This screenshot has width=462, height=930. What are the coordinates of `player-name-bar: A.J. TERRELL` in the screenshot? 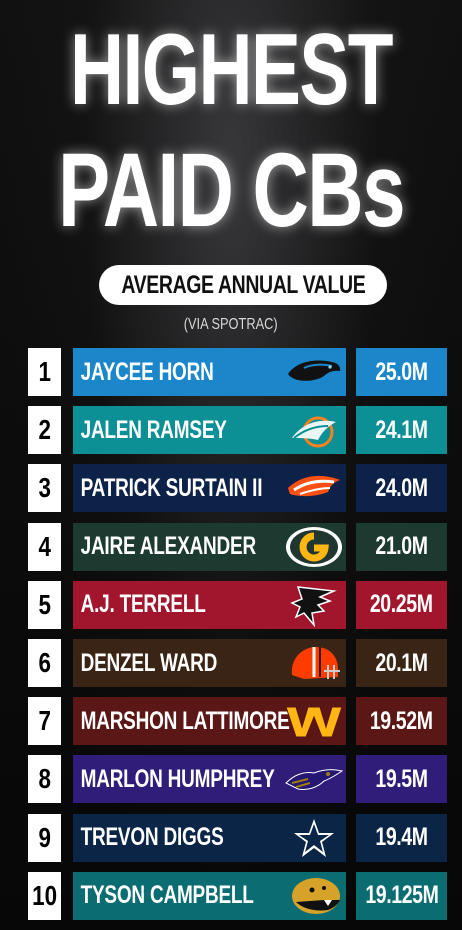 It's located at (209, 604).